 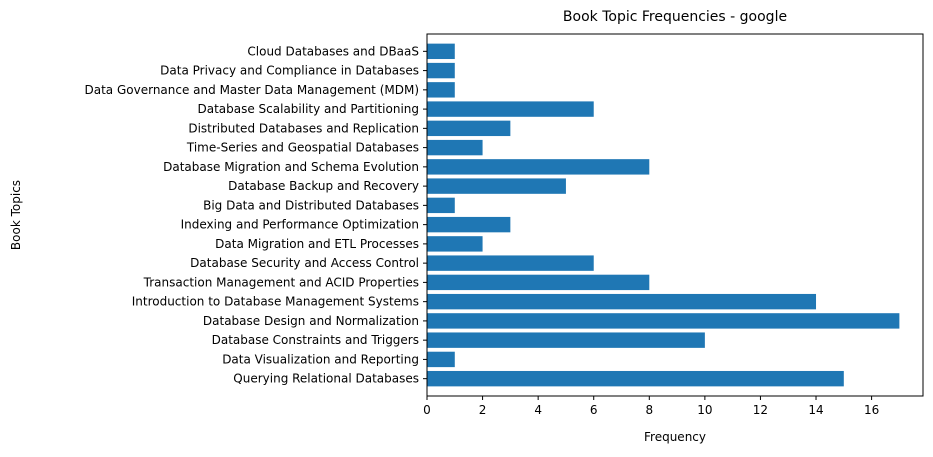 I want to click on x-tick-label: 4, so click(x=538, y=410).